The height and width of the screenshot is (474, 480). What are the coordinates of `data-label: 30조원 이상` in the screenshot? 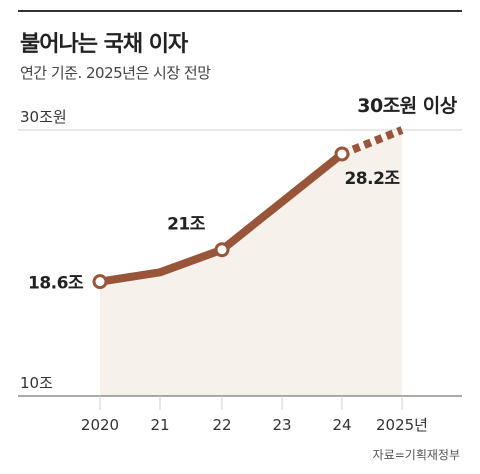 It's located at (407, 106).